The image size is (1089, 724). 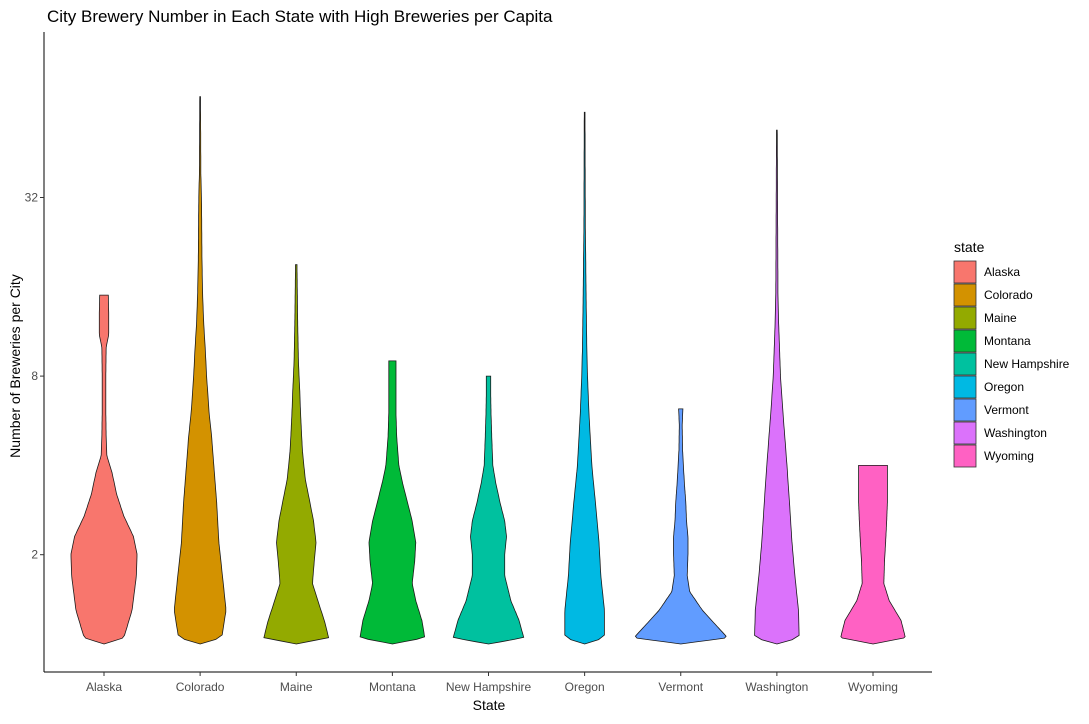 I want to click on legend-label: New Hampshire, so click(x=1027, y=364).